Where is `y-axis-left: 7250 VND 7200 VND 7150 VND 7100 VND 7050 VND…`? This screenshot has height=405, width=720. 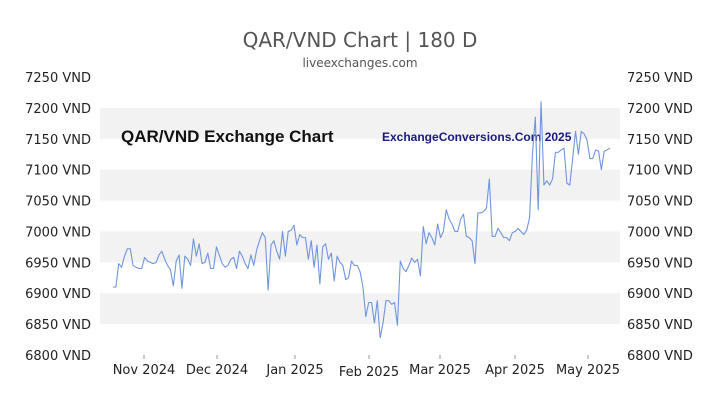 y-axis-left: 7250 VND 7200 VND 7150 VND 7100 VND 7050 VND… is located at coordinates (58, 217).